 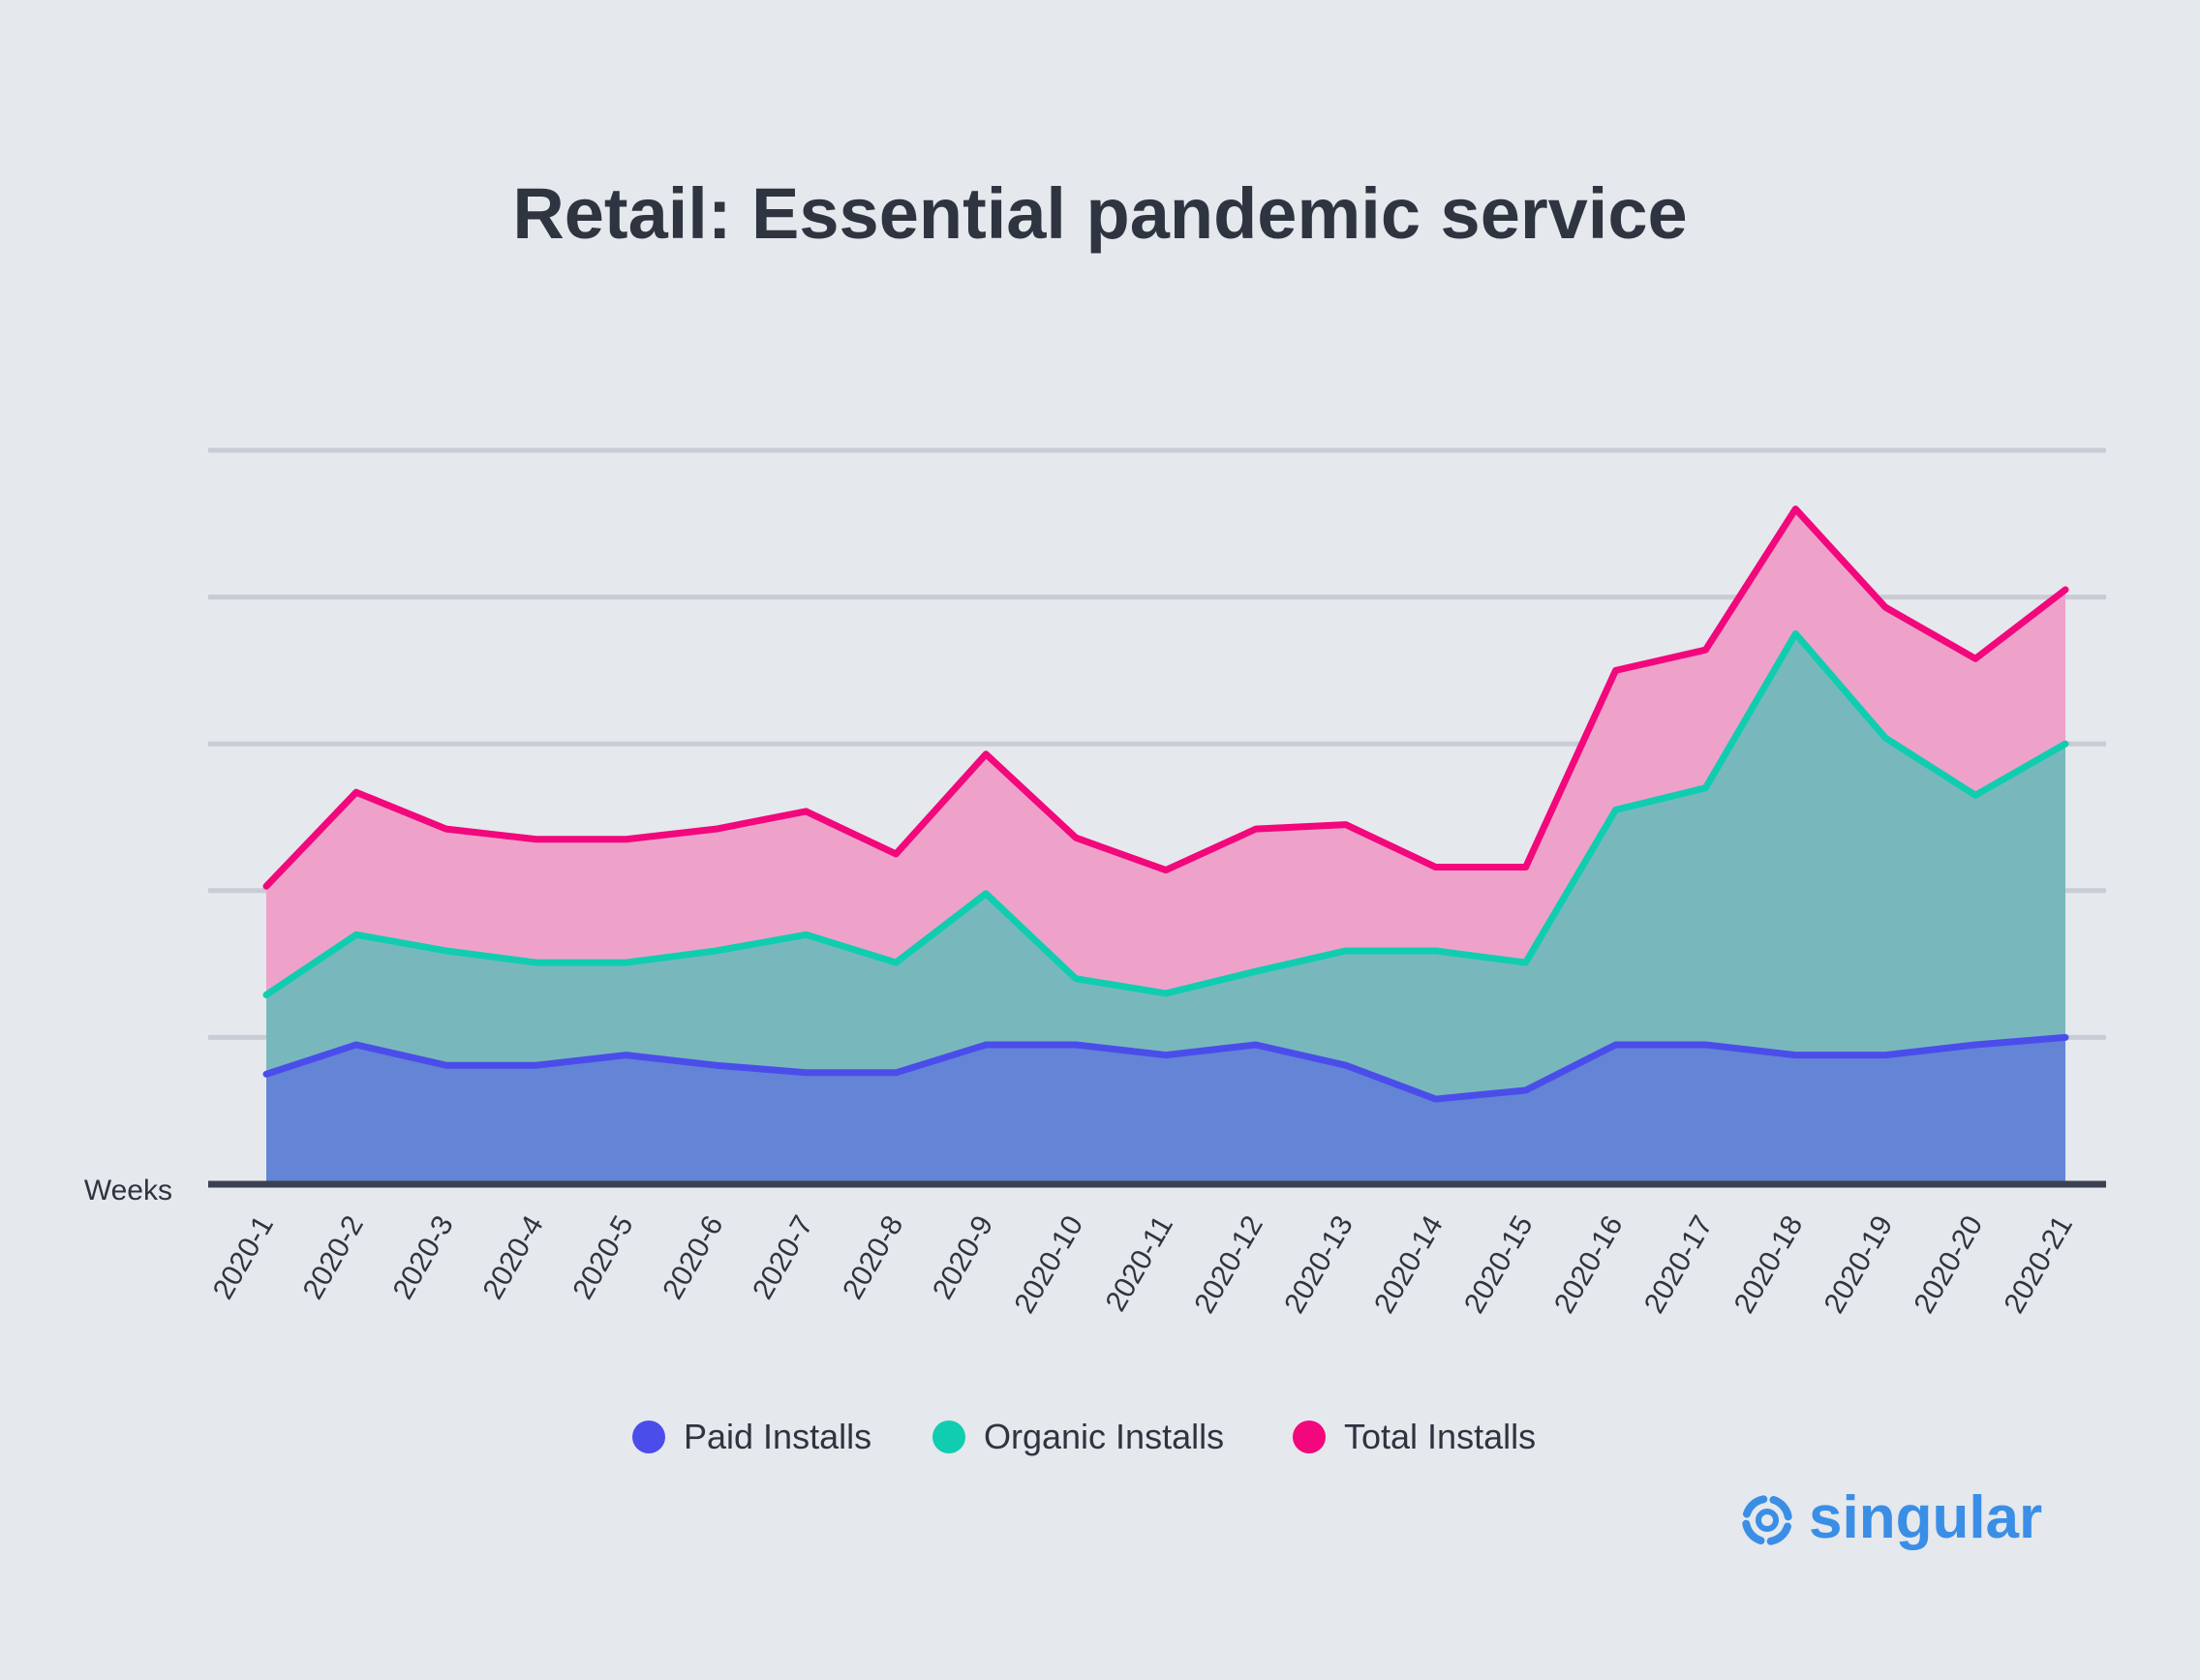 I want to click on legend-label-organic: Organic Installs, so click(x=1104, y=1436).